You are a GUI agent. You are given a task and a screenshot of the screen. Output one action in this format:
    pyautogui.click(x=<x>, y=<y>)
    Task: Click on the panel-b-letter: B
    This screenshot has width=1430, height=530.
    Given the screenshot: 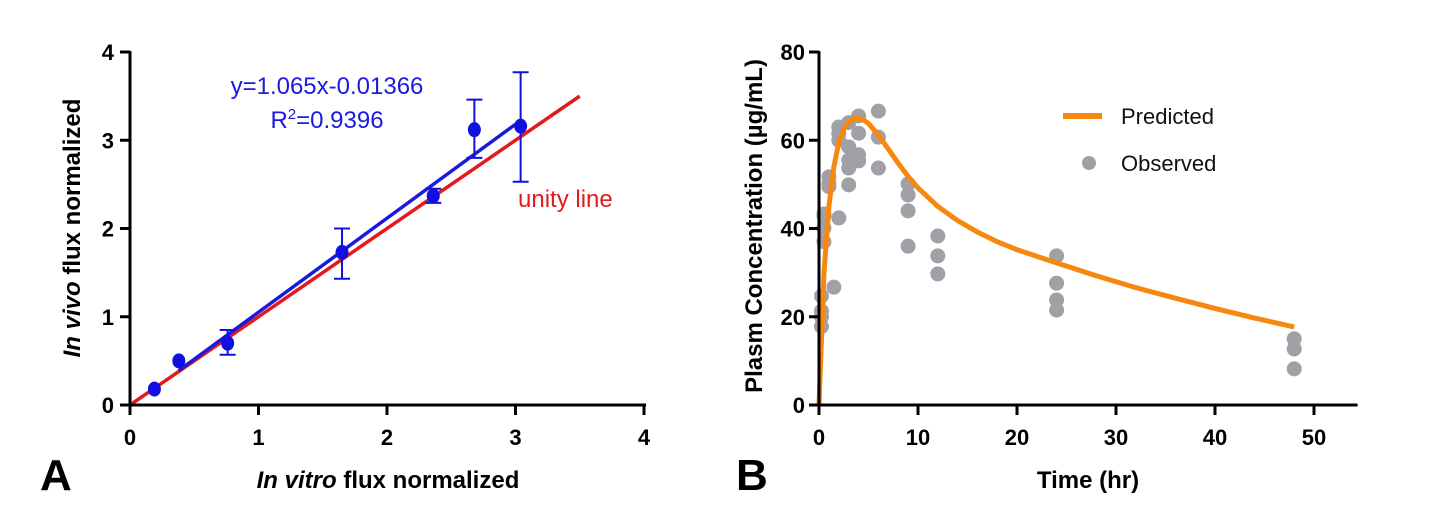 What is the action you would take?
    pyautogui.click(x=752, y=475)
    